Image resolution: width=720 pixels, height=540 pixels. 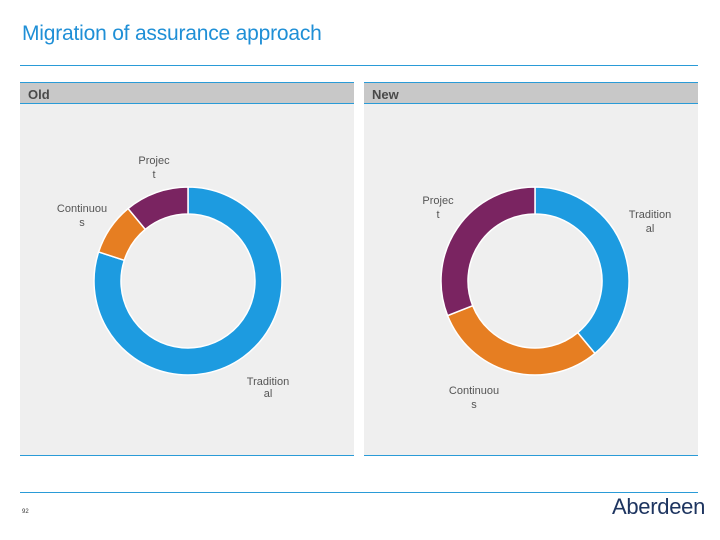 What do you see at coordinates (359, 65) in the screenshot?
I see `title-rule` at bounding box center [359, 65].